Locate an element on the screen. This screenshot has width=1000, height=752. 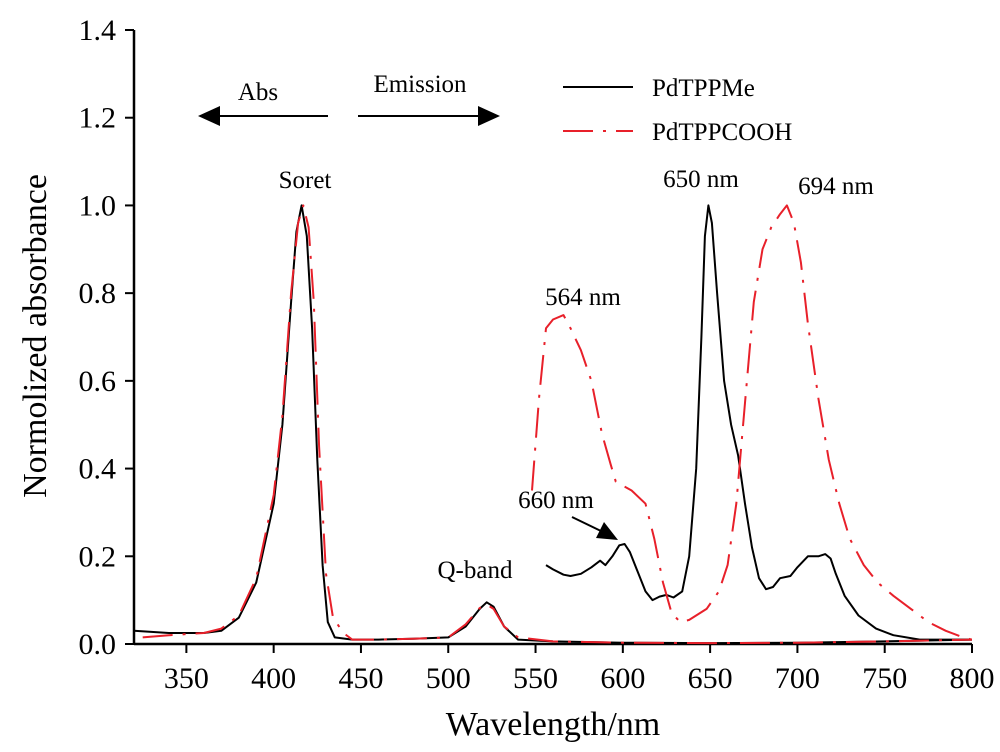
y-tick-label: 1.2 is located at coordinates (98, 118).